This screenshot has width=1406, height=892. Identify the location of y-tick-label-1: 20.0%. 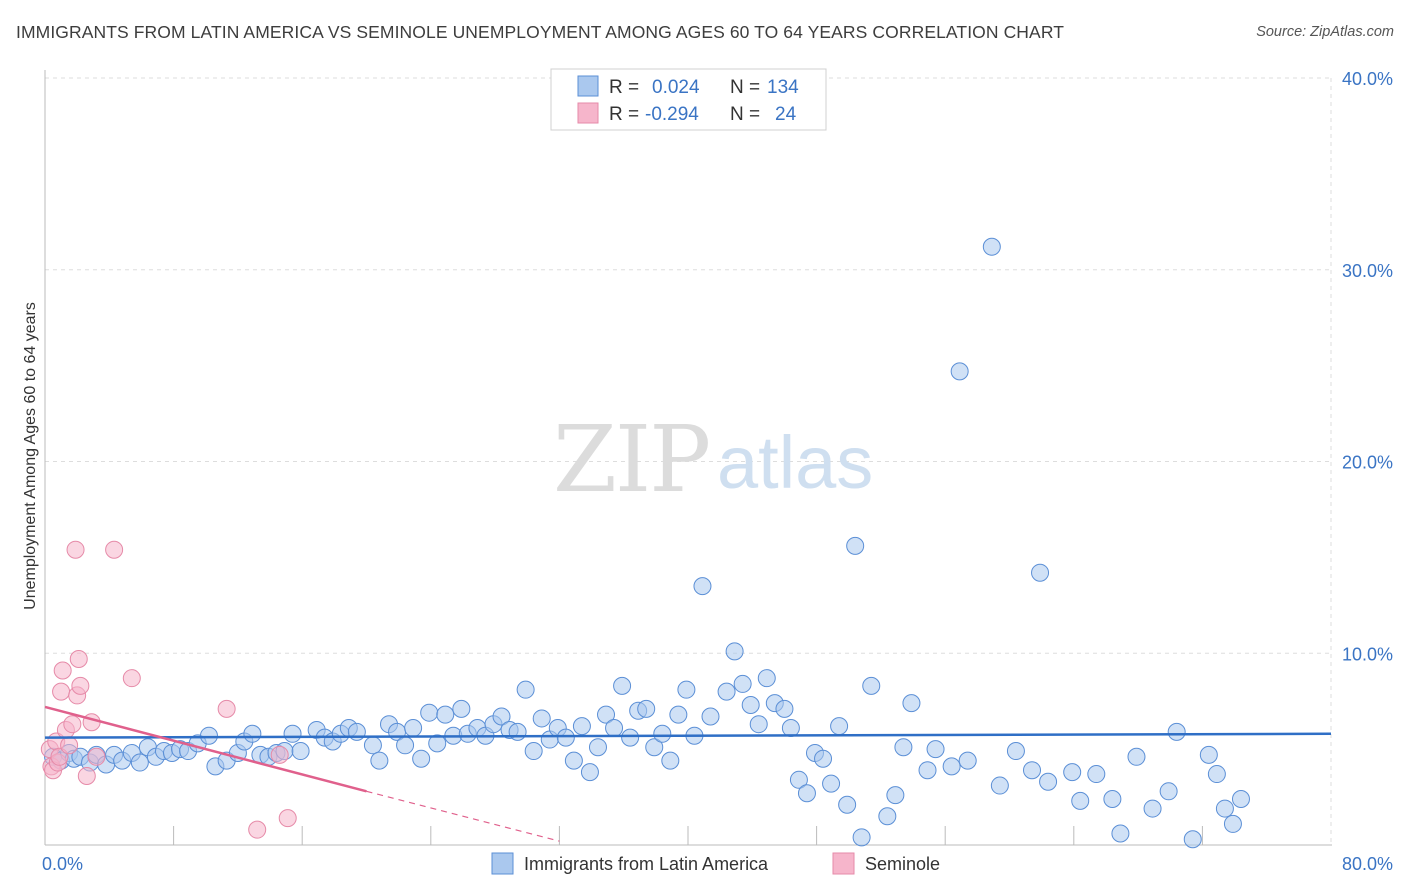
(1367, 463).